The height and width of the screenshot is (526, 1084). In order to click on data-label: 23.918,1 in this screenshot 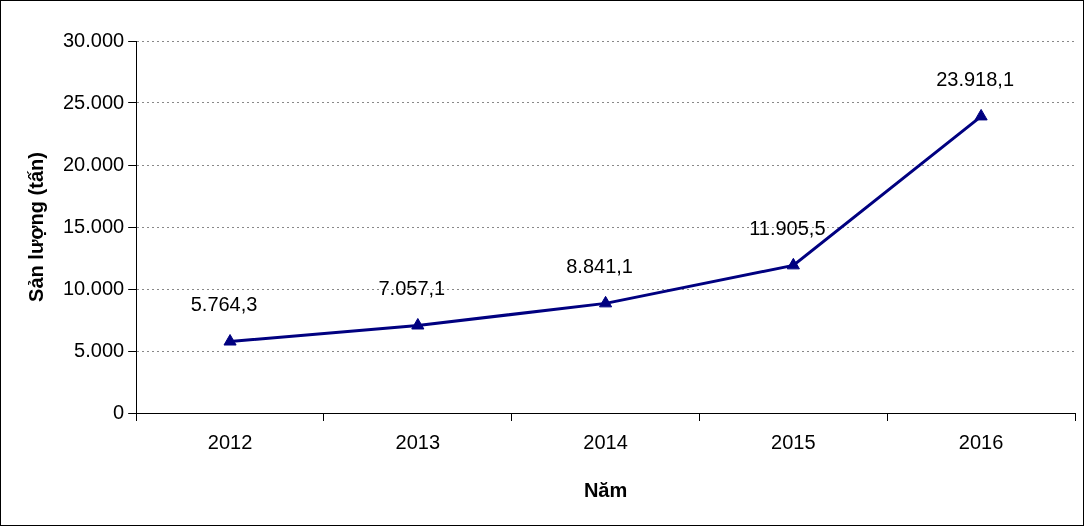, I will do `click(975, 78)`.